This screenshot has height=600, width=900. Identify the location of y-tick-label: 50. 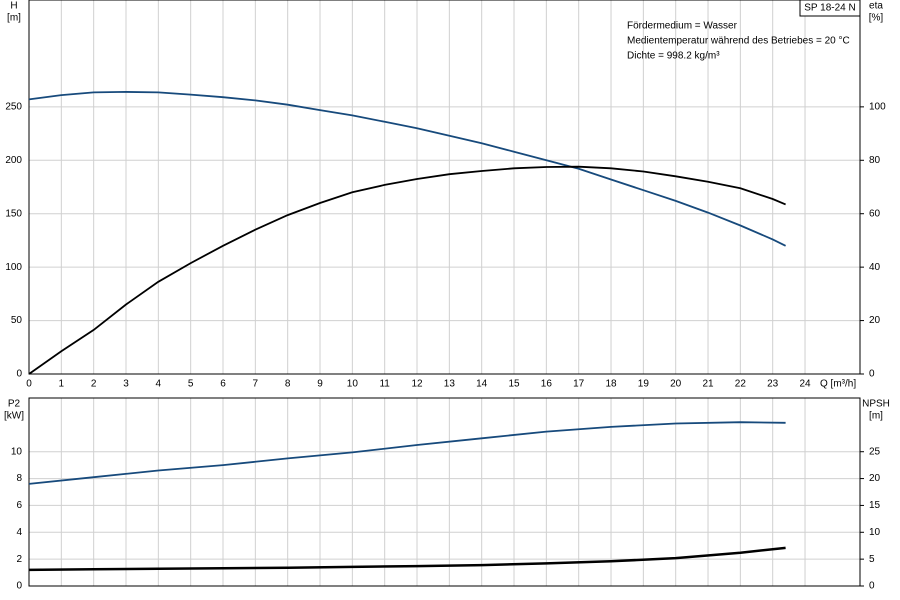
(17, 320).